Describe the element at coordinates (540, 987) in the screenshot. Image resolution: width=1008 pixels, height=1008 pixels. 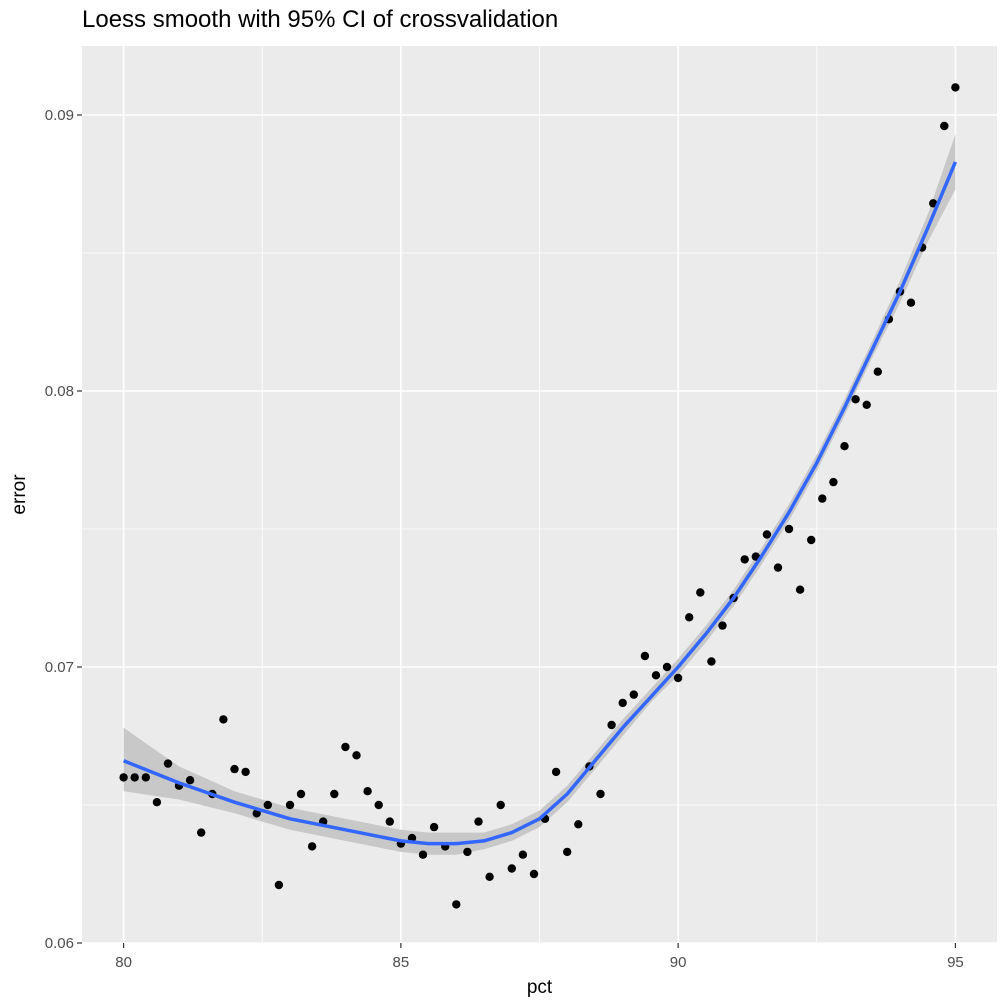
I see `x-axis-title: pct` at that location.